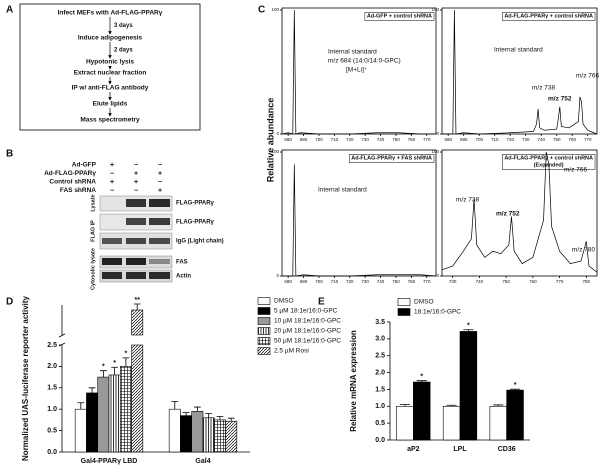  I want to click on flow-note: 3 days, so click(123, 26).